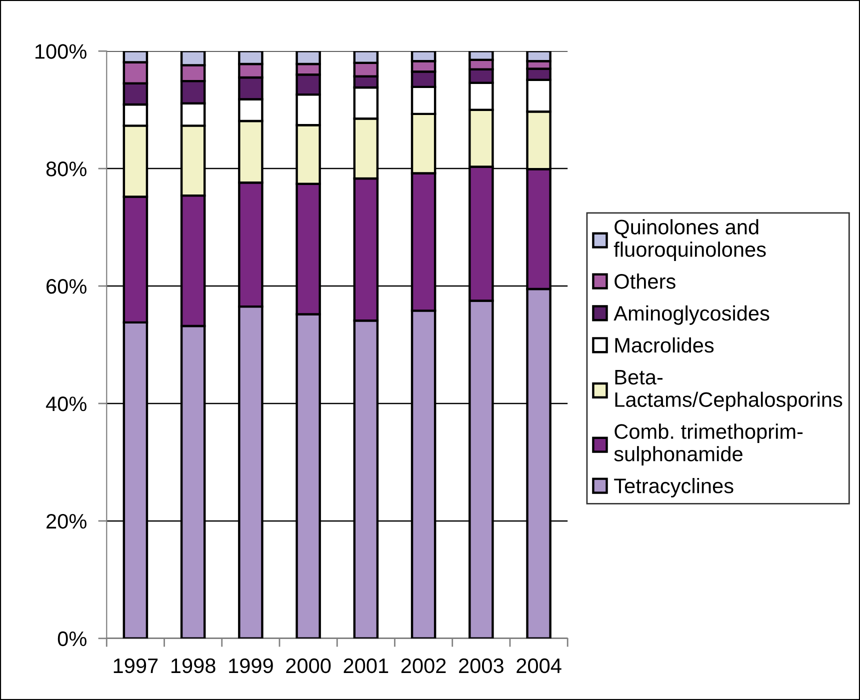 This screenshot has height=700, width=860. Describe the element at coordinates (66, 169) in the screenshot. I see `y-tick-label: 80%` at that location.